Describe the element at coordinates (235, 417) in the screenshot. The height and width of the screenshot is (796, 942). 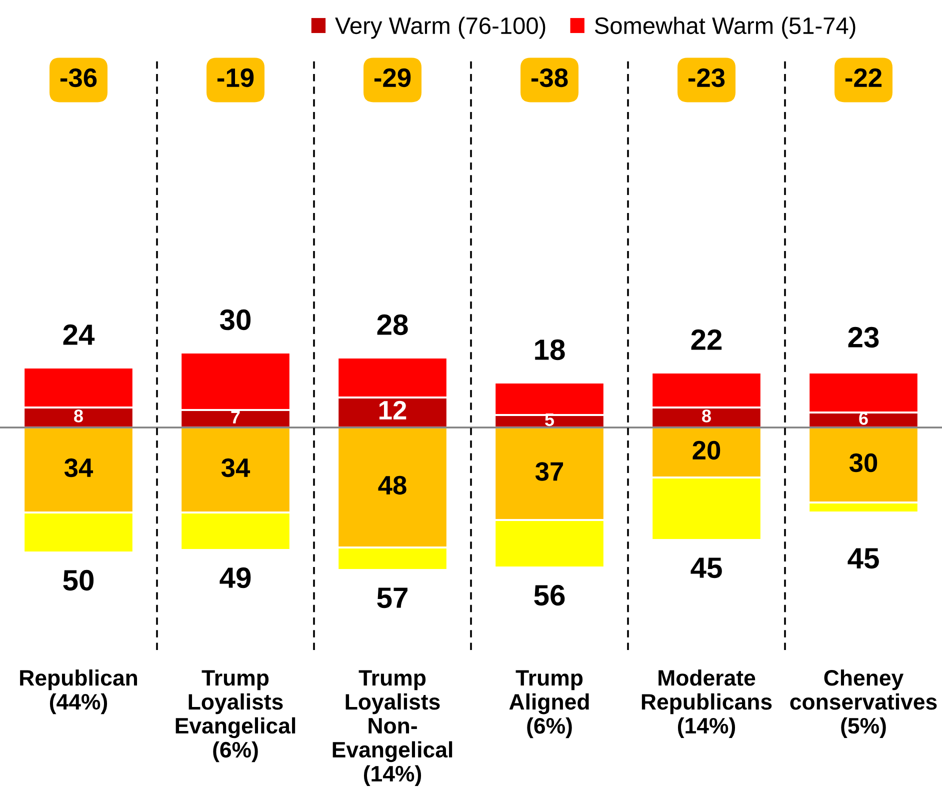
I see `data-label: 7` at that location.